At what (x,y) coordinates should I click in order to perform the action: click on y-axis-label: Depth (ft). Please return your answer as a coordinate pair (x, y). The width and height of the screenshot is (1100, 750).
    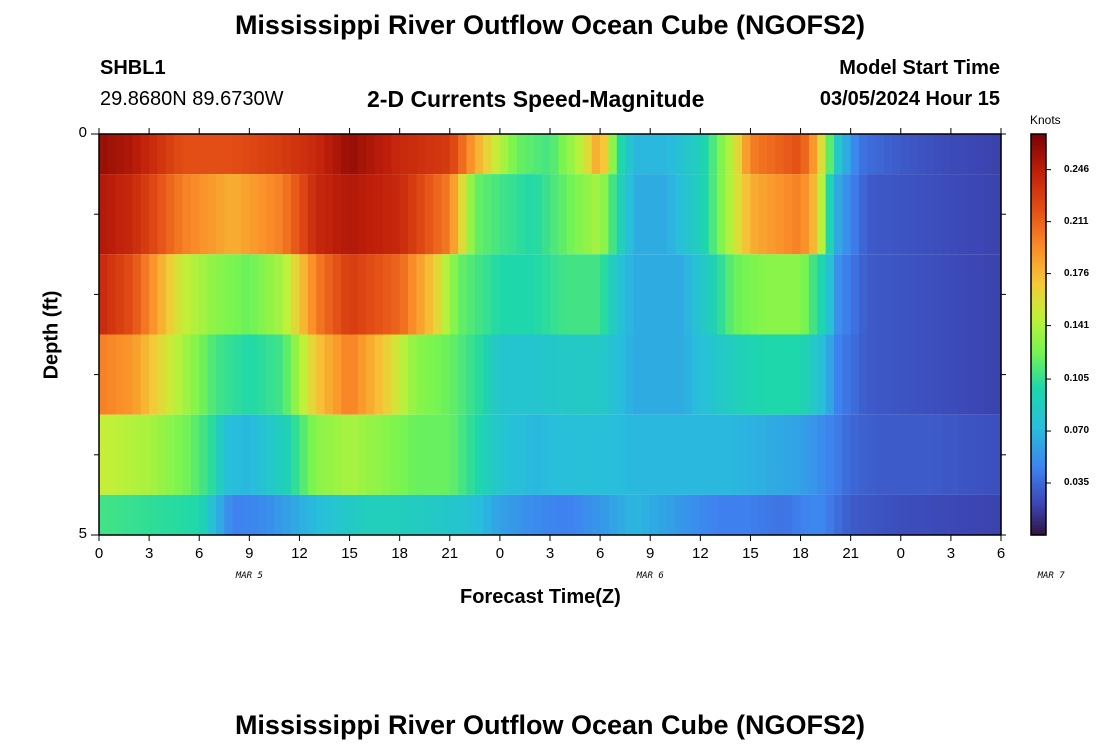
    Looking at the image, I should click on (51, 335).